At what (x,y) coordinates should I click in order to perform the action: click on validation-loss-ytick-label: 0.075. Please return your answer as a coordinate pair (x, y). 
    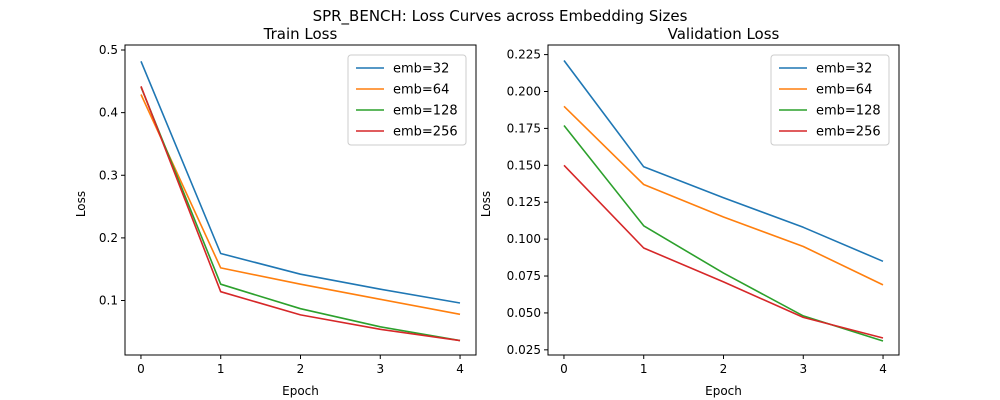
    Looking at the image, I should click on (524, 276).